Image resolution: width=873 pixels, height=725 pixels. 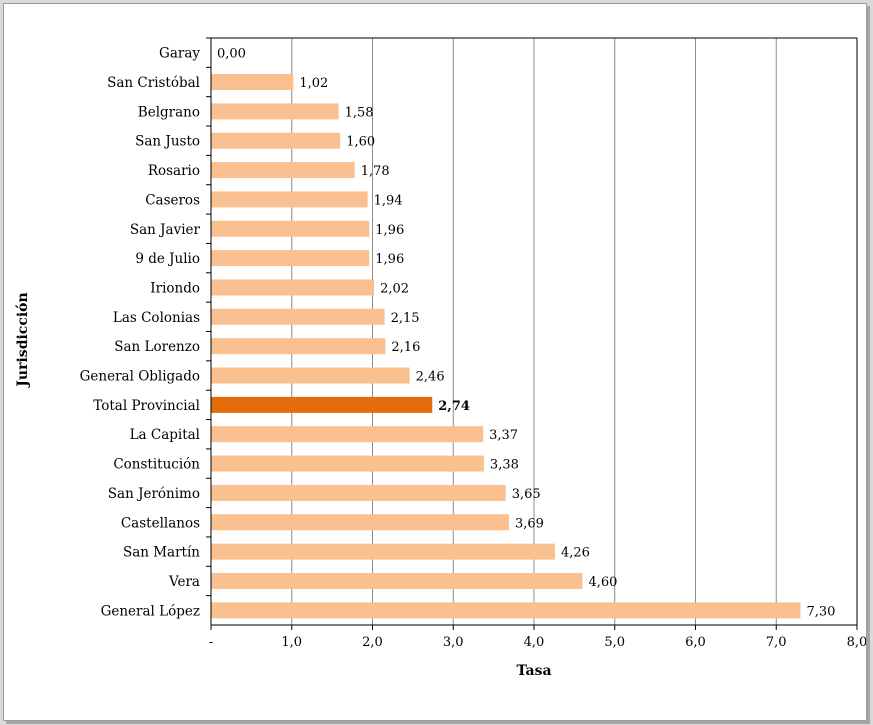 What do you see at coordinates (856, 642) in the screenshot?
I see `x-tick-label: 8,0` at bounding box center [856, 642].